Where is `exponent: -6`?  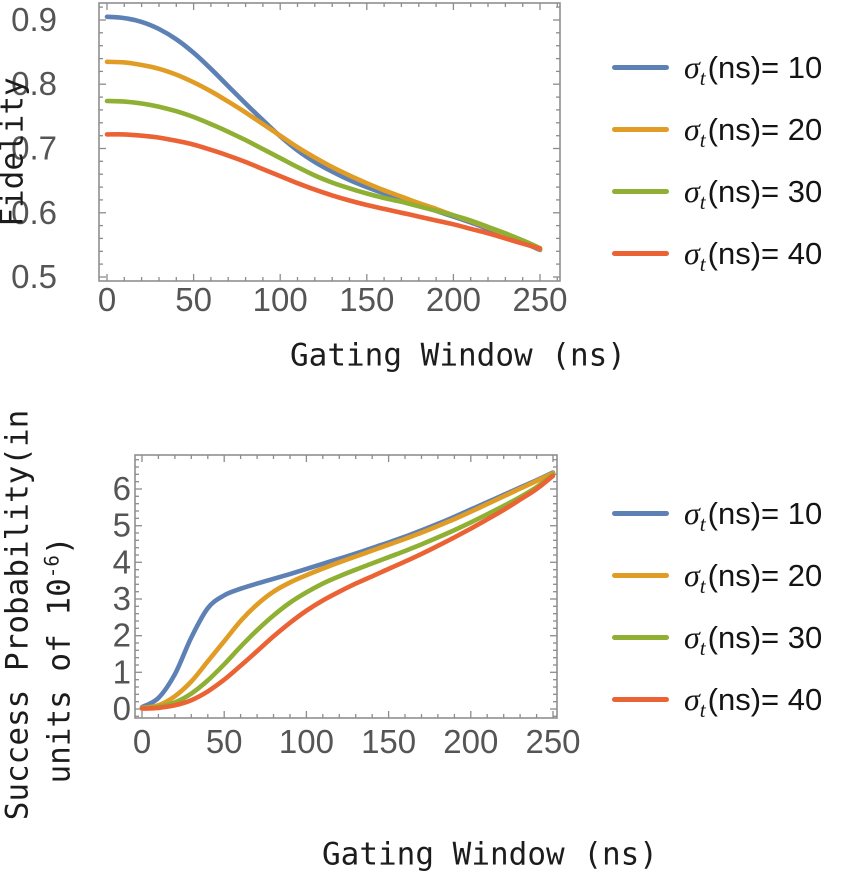 exponent: -6 is located at coordinates (52, 567).